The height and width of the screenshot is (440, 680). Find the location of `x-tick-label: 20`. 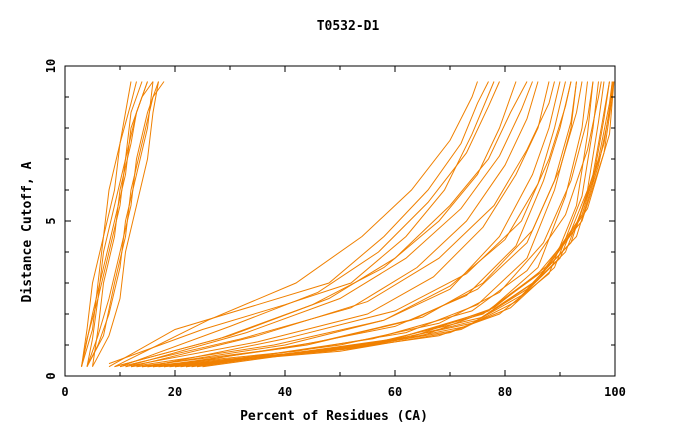

x-tick-label: 20 is located at coordinates (175, 392).